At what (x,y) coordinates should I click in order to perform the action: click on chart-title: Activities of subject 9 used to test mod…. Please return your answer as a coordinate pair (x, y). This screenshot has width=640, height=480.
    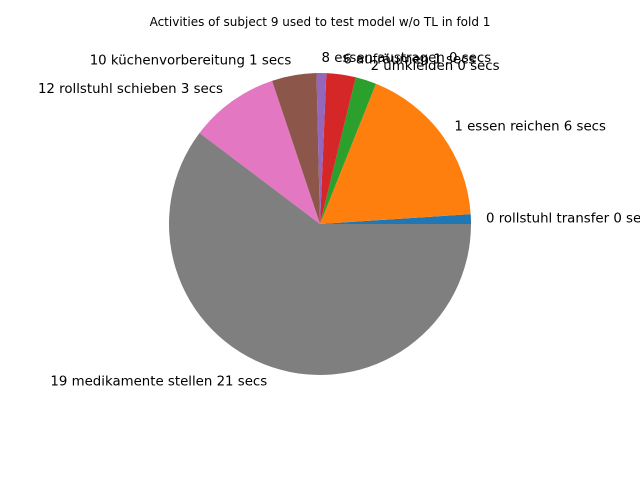
    Looking at the image, I should click on (320, 22).